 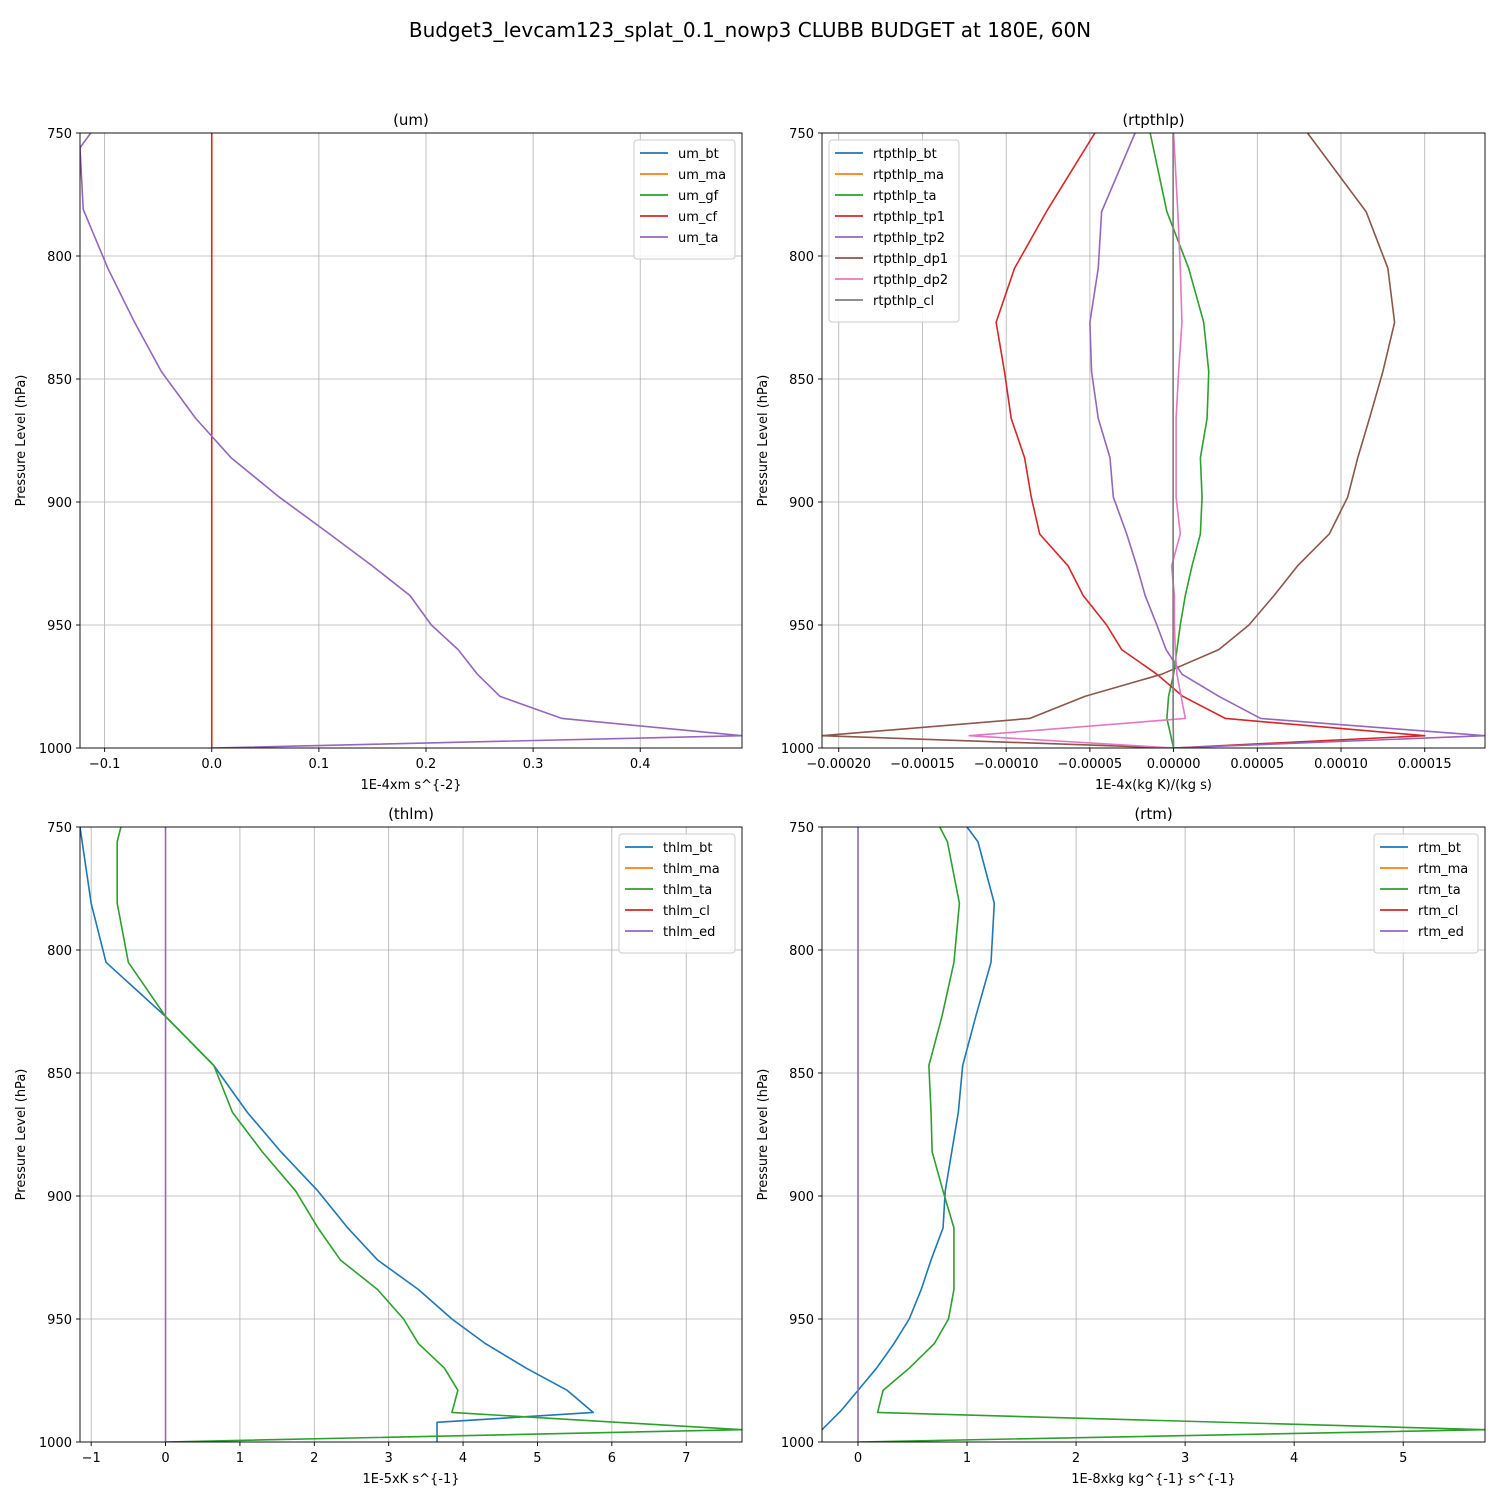 What do you see at coordinates (211, 764) in the screenshot?
I see `x-tick-label: 0.0` at bounding box center [211, 764].